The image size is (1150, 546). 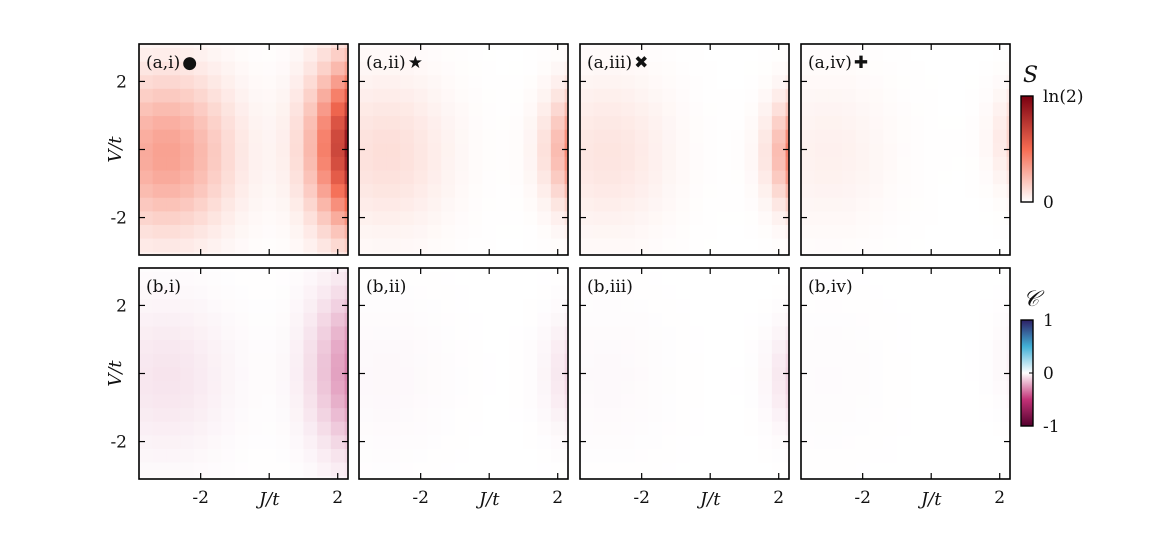 I want to click on y-axis-title: V/t, so click(x=115, y=149).